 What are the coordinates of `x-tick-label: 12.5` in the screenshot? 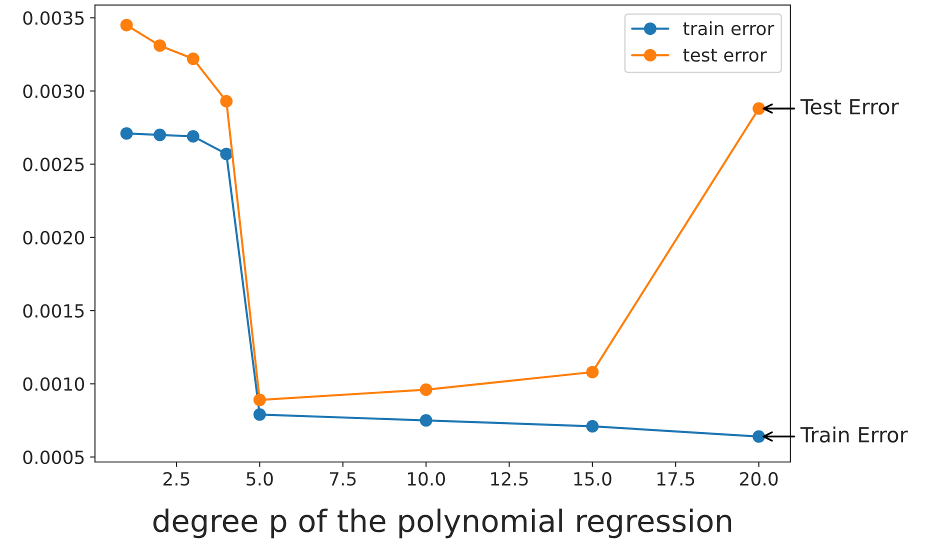 It's located at (509, 479).